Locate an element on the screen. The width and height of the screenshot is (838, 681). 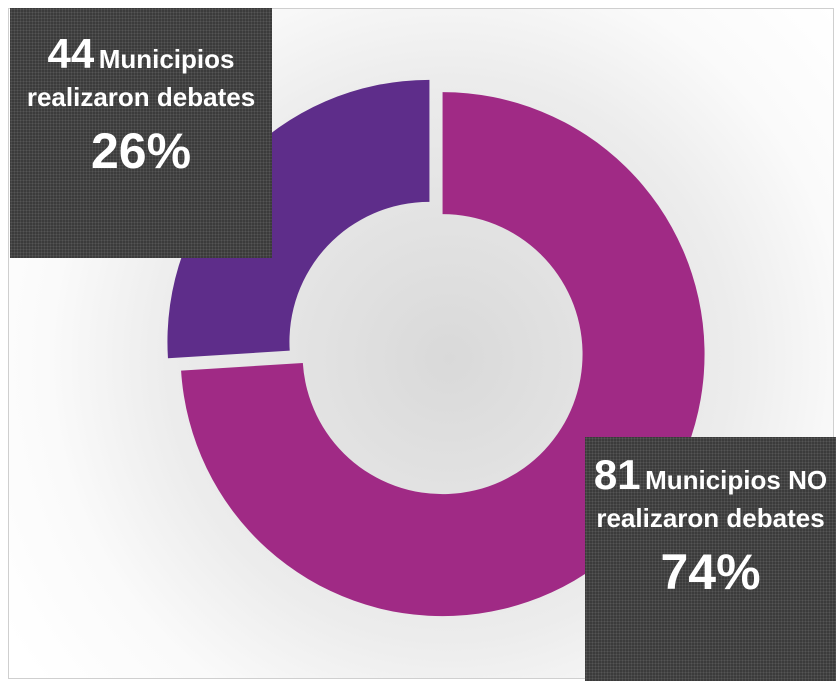
label-box: 81 Municipios NO realizaron debates 74% is located at coordinates (710, 559).